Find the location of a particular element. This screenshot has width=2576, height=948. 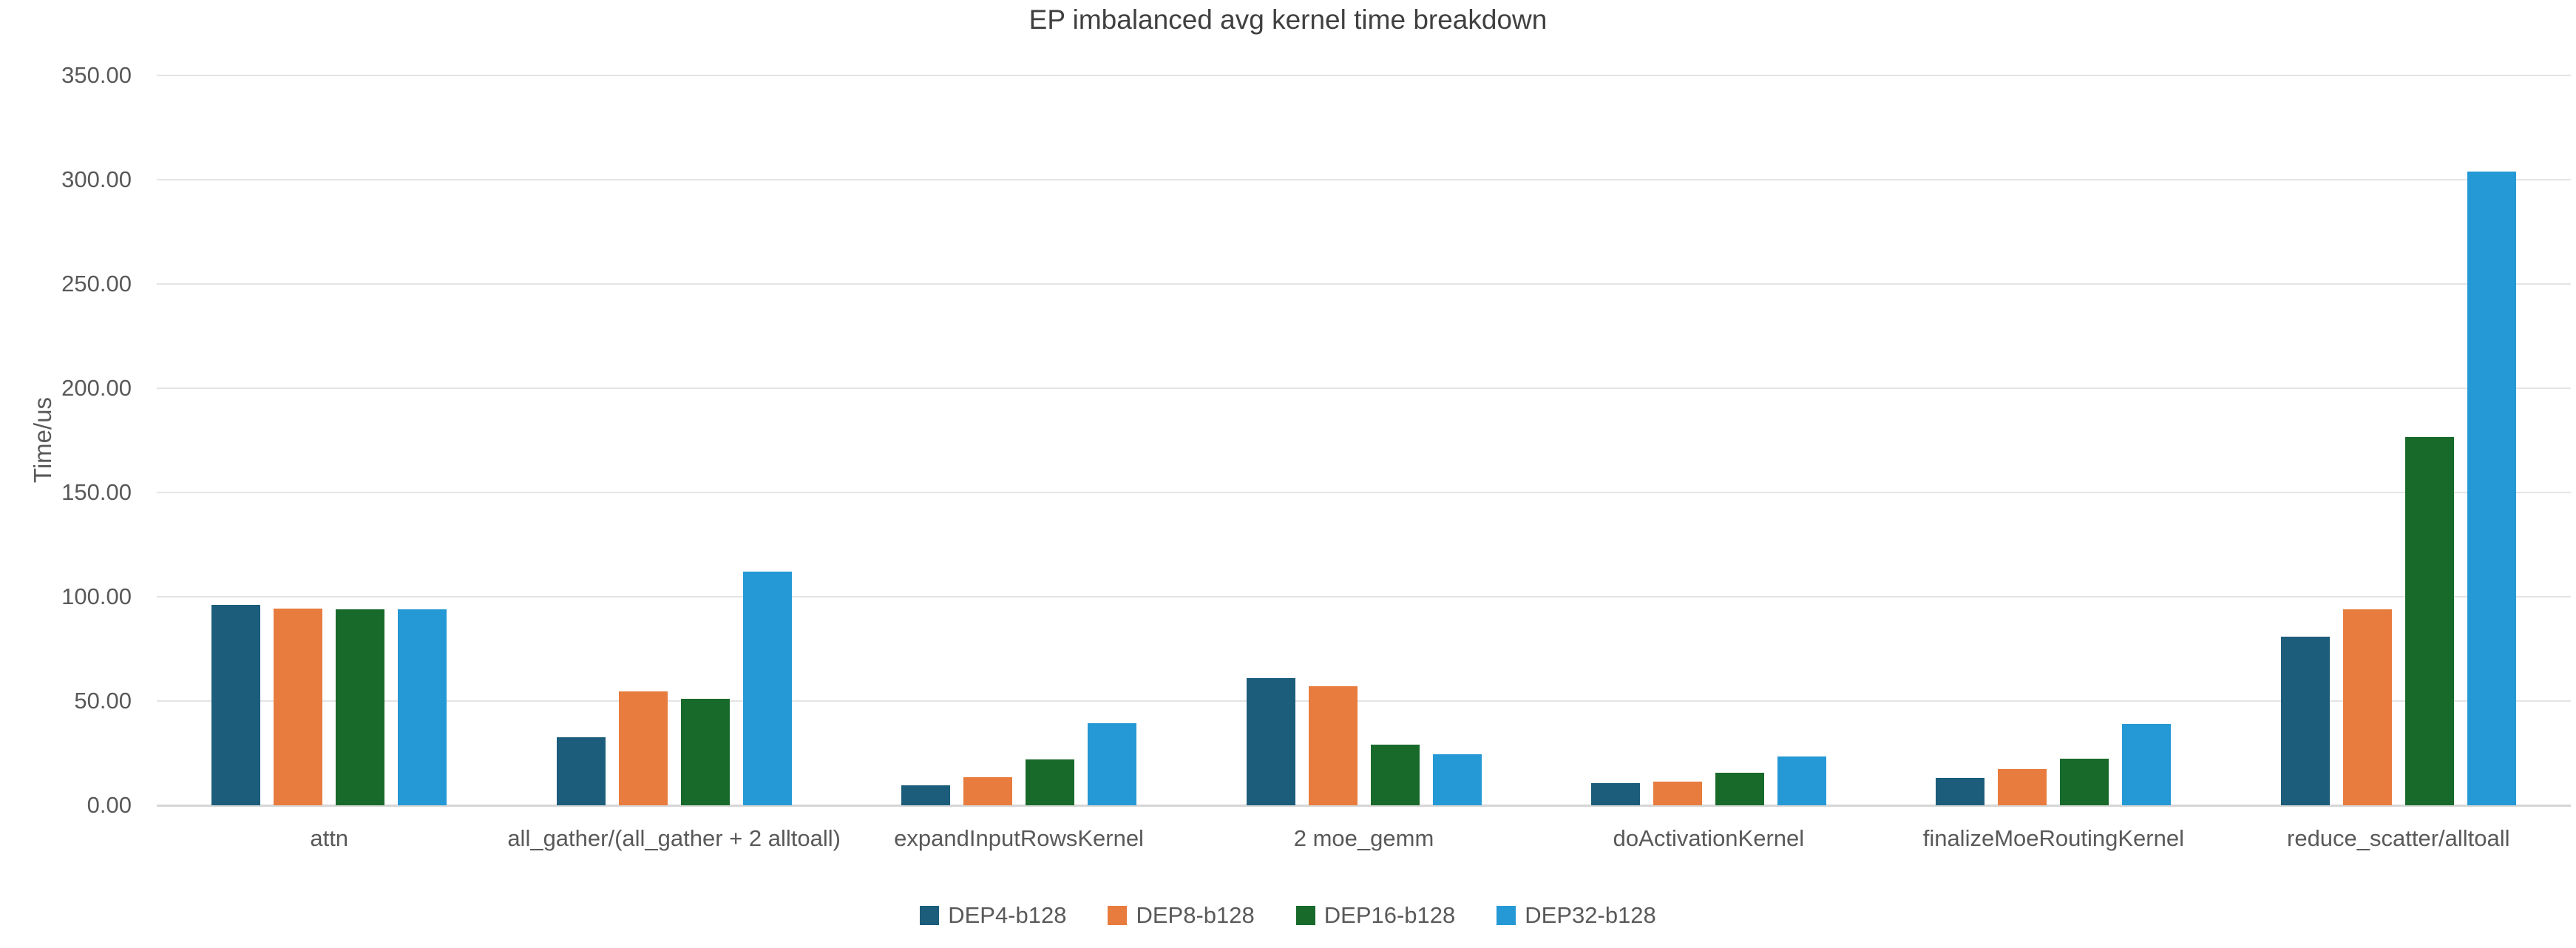

y-tick-label: 200.00 is located at coordinates (96, 388).